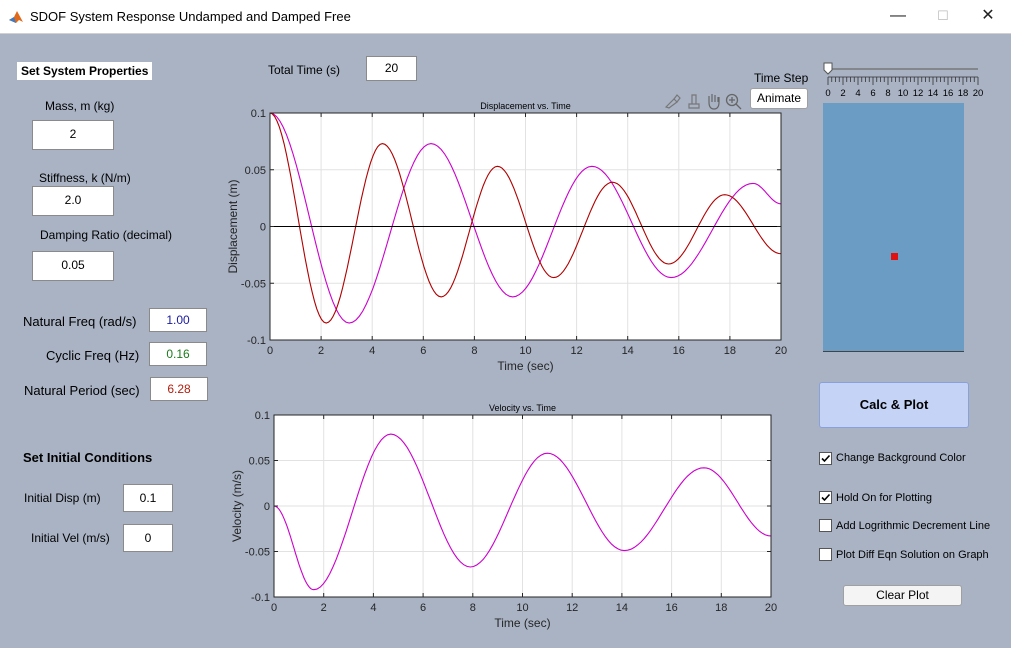  I want to click on slider-tick-label: 2, so click(842, 93).